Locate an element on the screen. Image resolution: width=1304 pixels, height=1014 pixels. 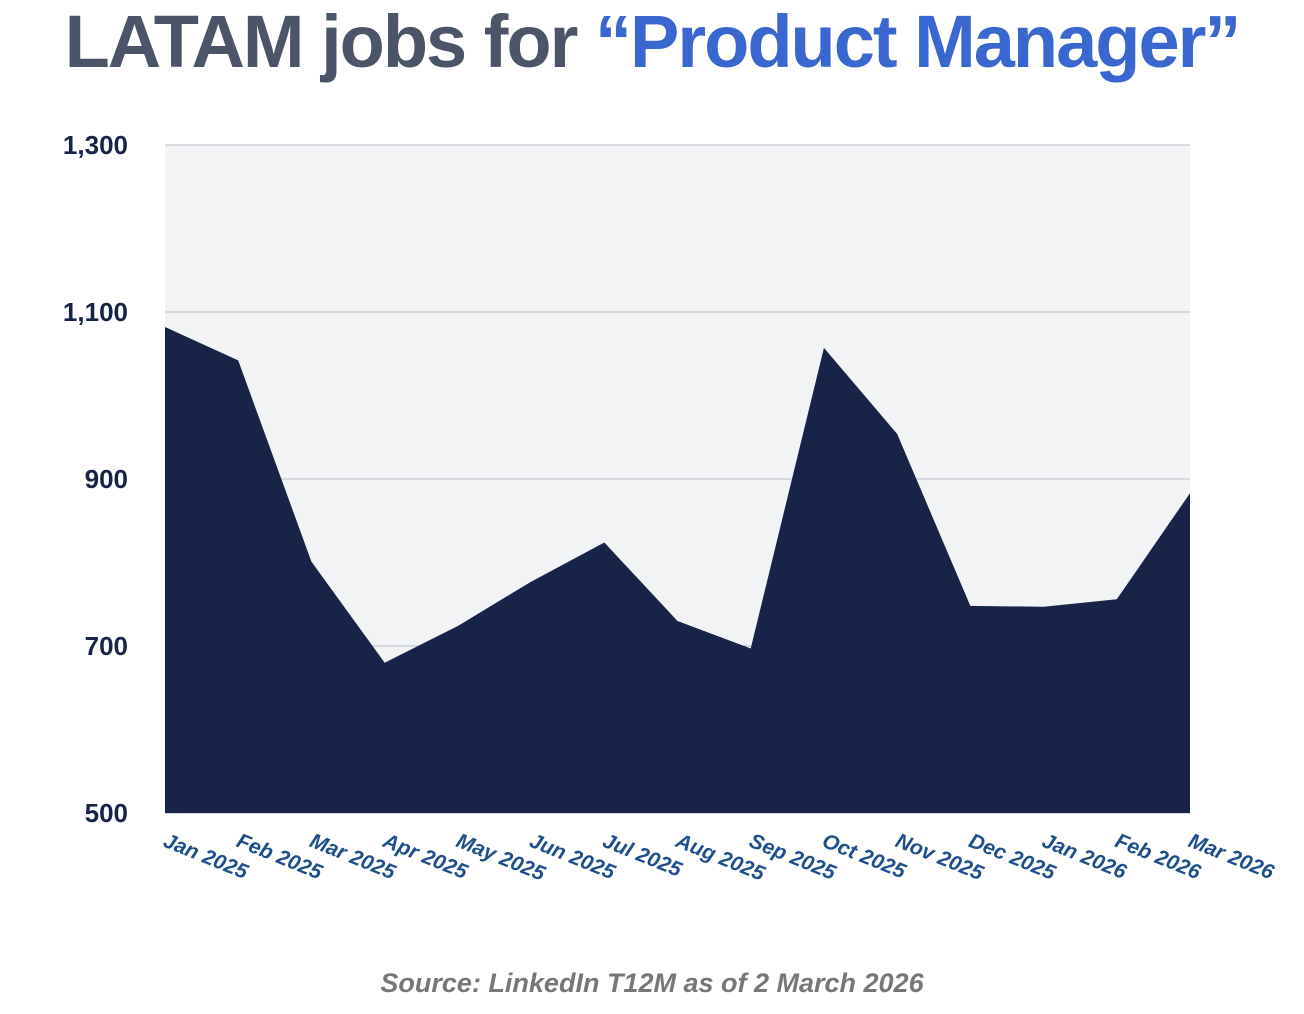
chart-title: LATAM jobs for “Product Manager” is located at coordinates (652, 42).